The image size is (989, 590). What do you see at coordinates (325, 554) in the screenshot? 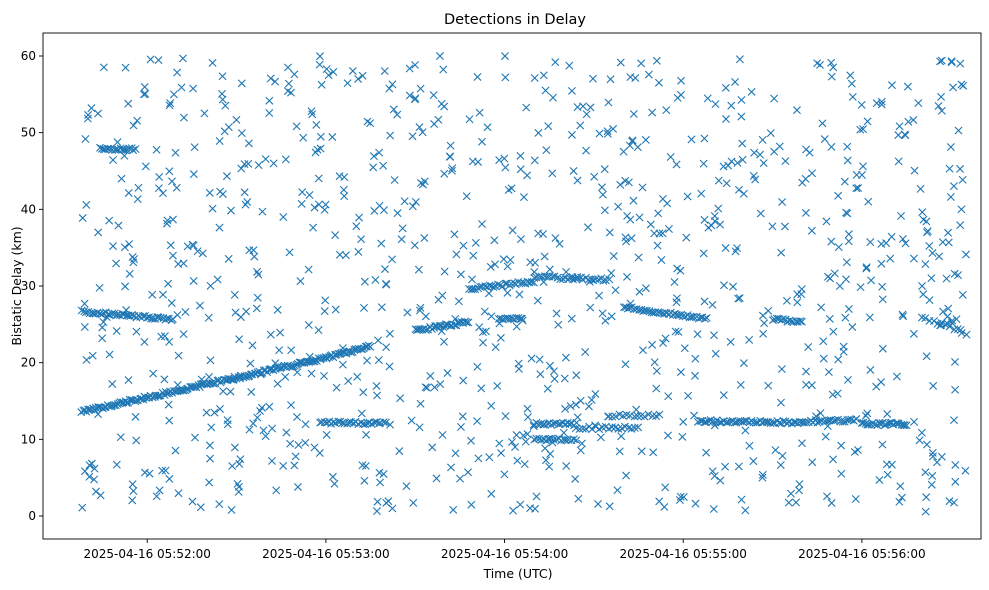
I see `x-tick-label: 2025-04-16 05:53:00` at bounding box center [325, 554].